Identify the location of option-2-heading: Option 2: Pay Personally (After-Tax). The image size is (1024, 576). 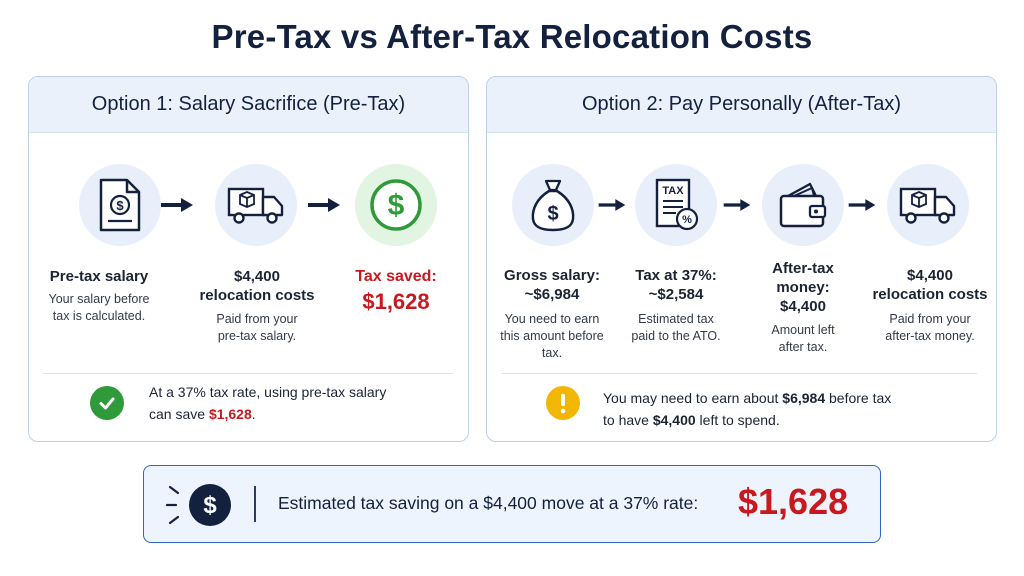
(741, 105).